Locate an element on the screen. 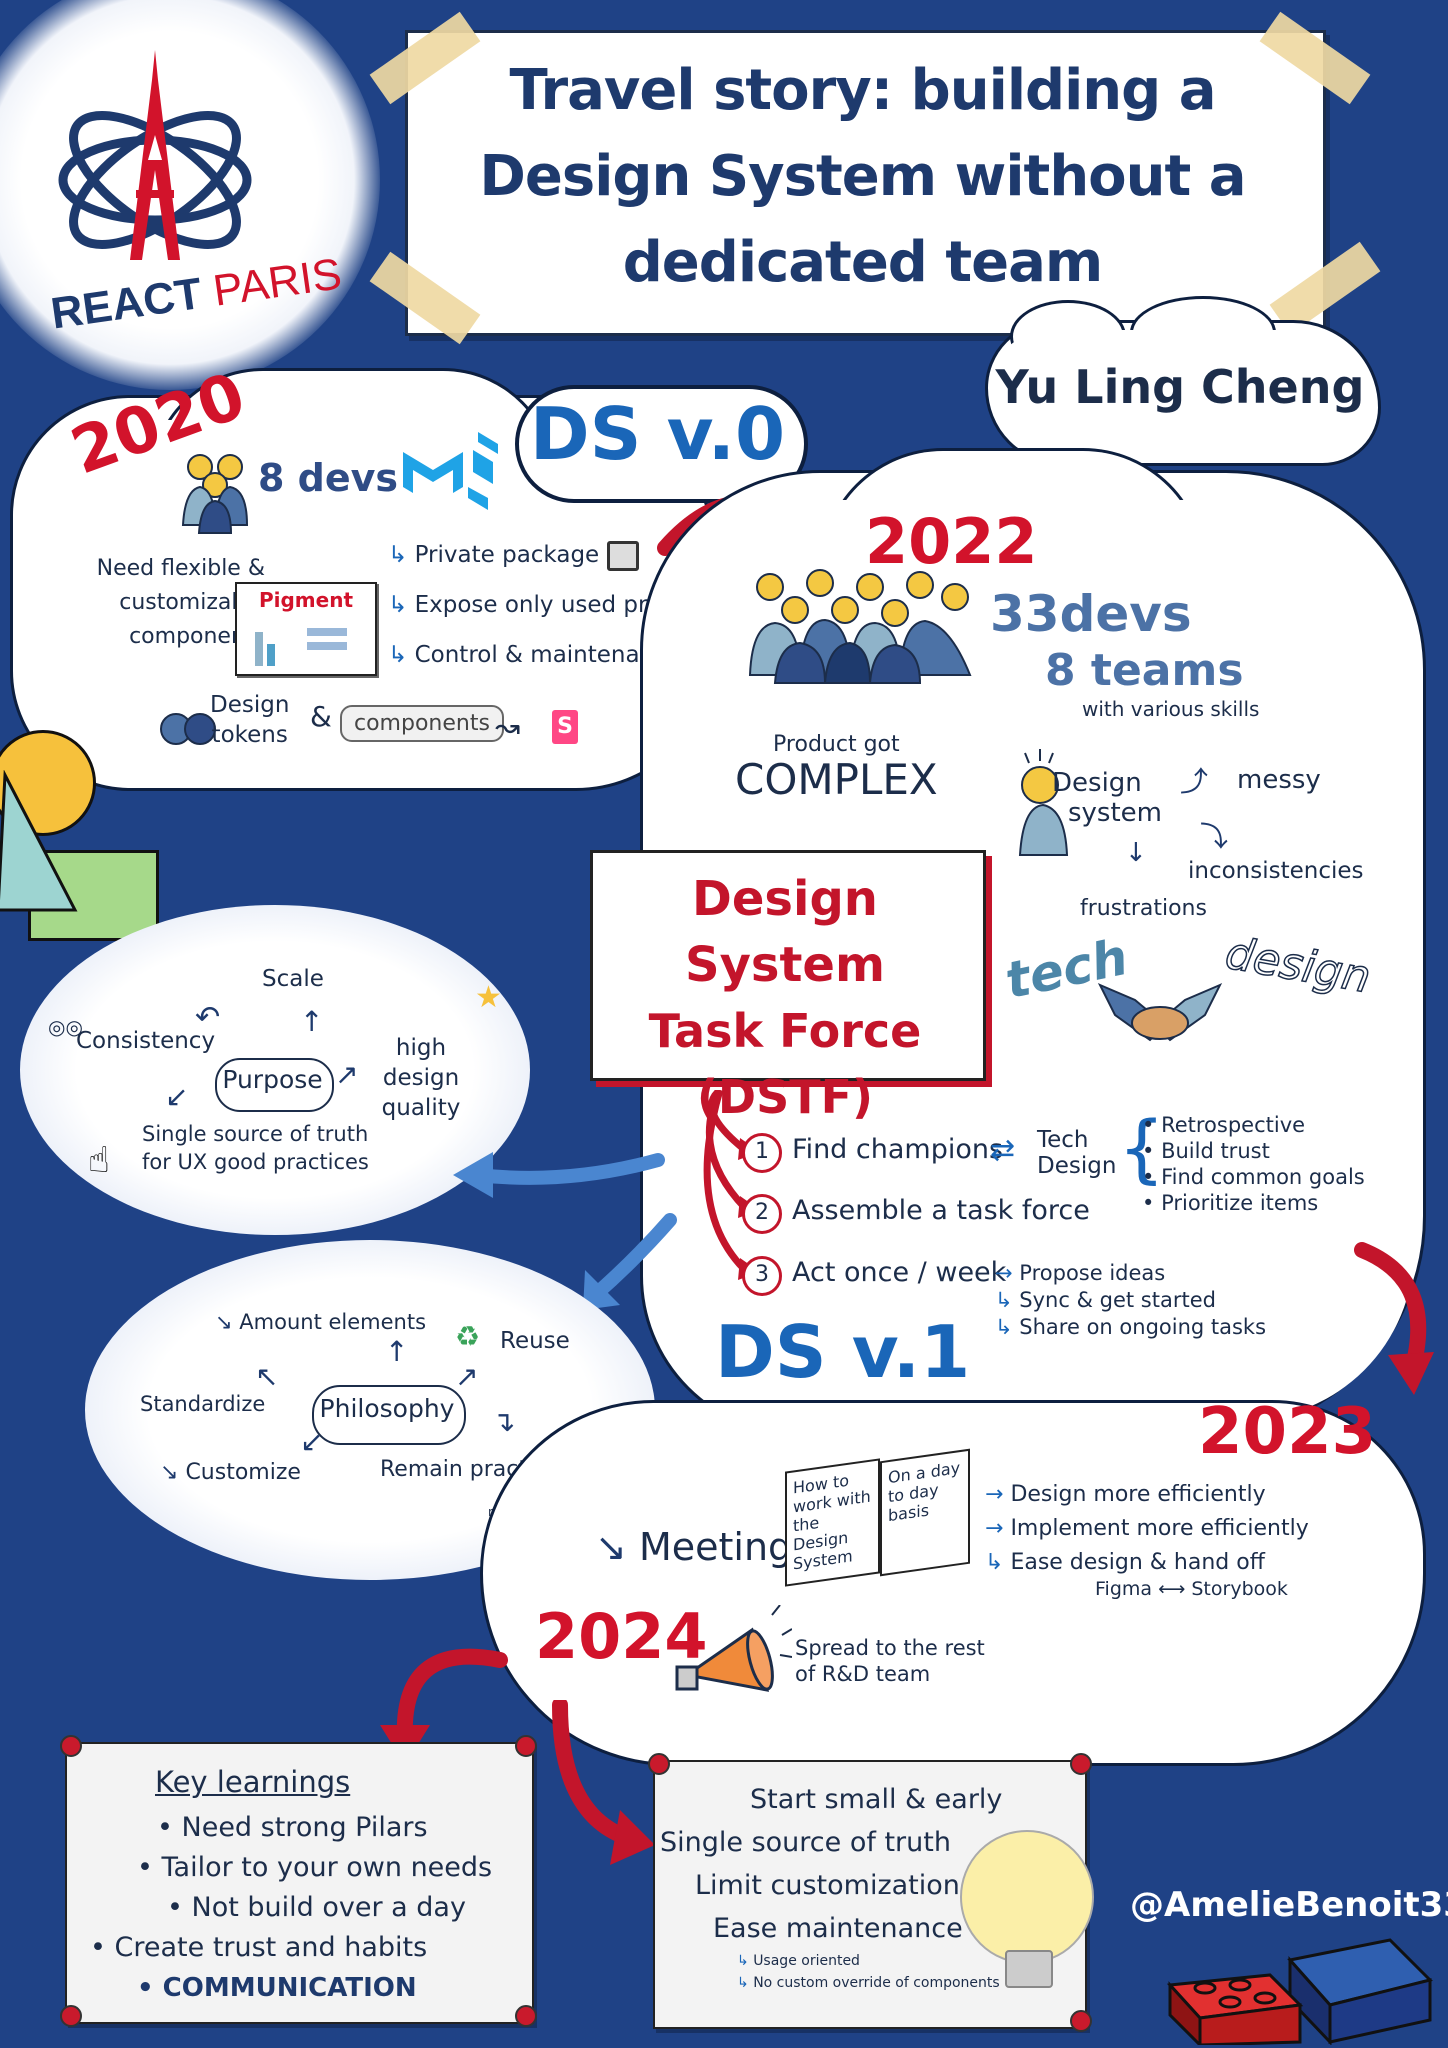 The width and height of the screenshot is (1448, 2048). double-arrow-icon: ⟷ is located at coordinates (1175, 1589).